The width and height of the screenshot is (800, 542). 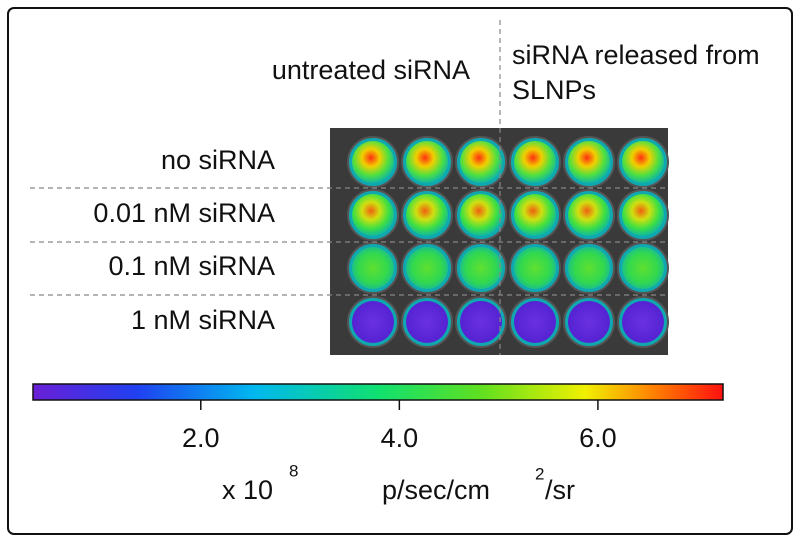 I want to click on tick-label: 6.0, so click(x=598, y=438).